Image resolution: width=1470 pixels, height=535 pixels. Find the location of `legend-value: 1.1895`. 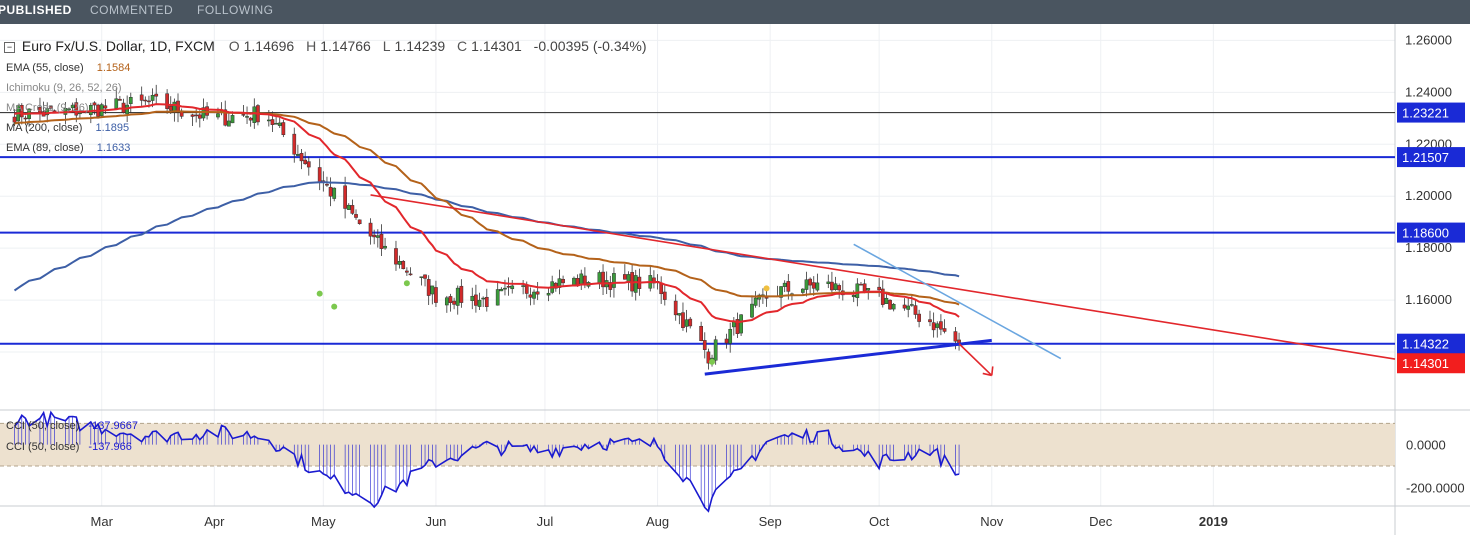

legend-value: 1.1895 is located at coordinates (112, 128).